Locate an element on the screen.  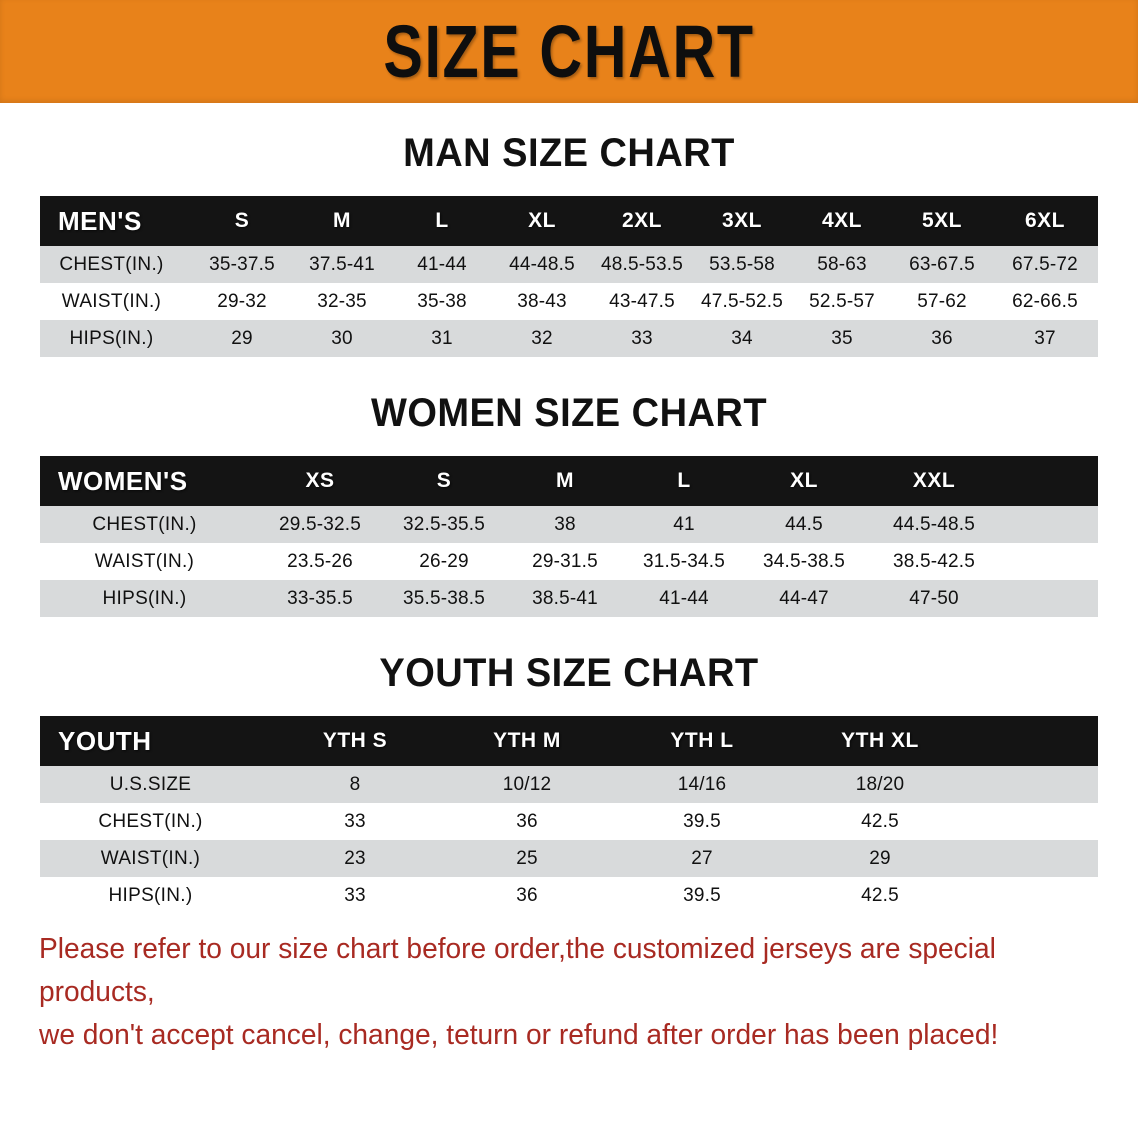
women-row-label: HIPS(IN.) is located at coordinates (149, 598).